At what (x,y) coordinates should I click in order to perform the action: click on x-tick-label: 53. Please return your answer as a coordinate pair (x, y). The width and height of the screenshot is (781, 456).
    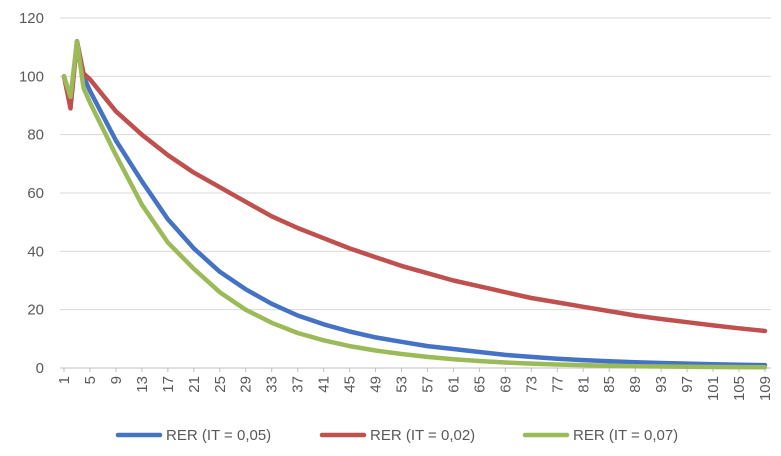
    Looking at the image, I should click on (402, 384).